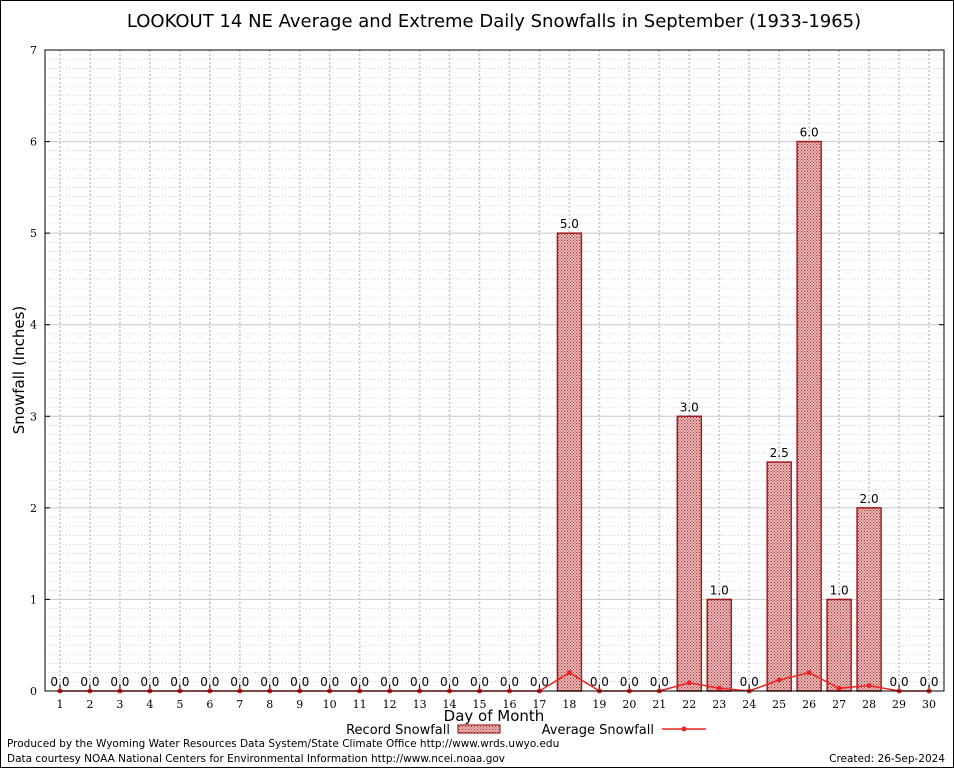  I want to click on x-tick-label: 11, so click(360, 704).